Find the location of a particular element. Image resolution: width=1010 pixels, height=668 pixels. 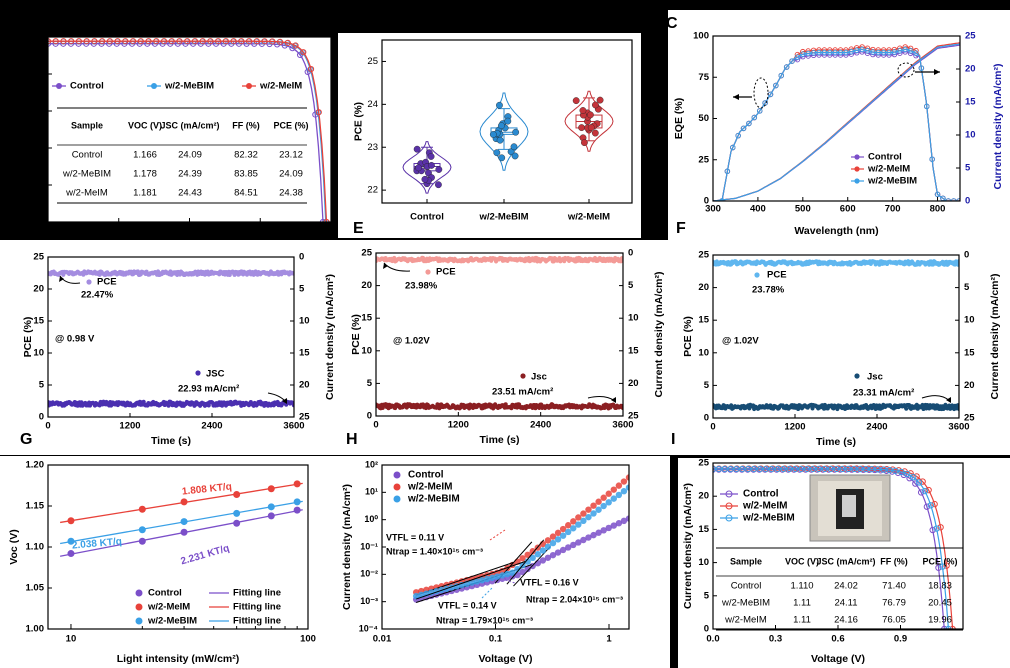

x-tick-label: 1200 is located at coordinates (458, 425).